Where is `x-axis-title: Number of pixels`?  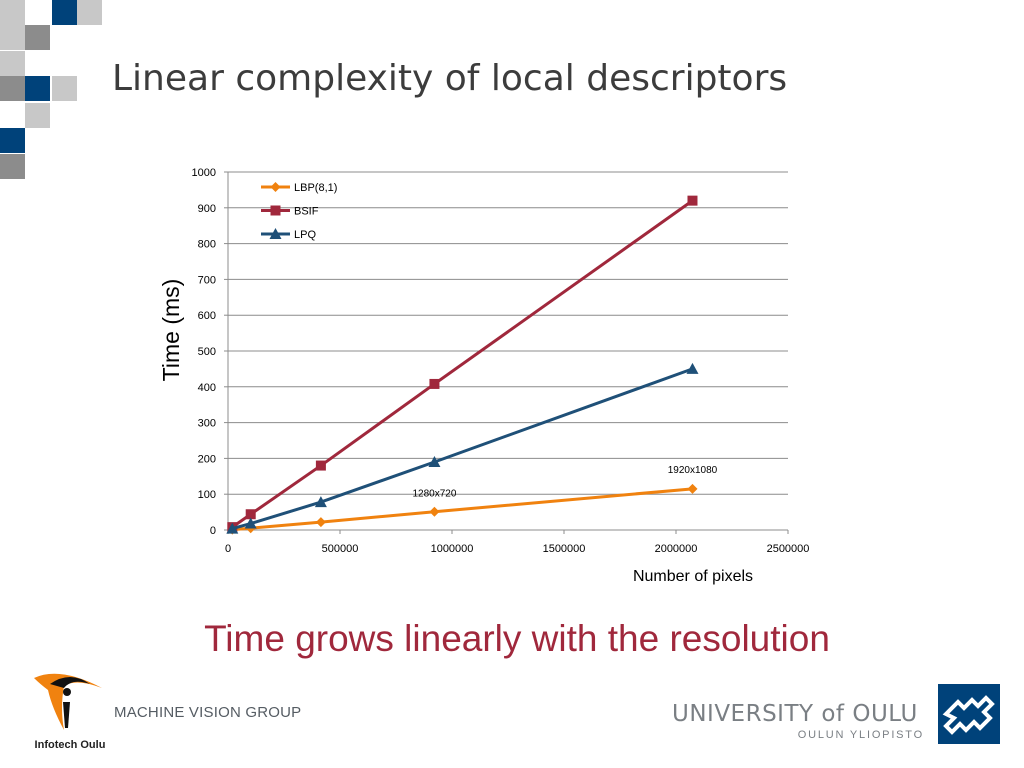 x-axis-title: Number of pixels is located at coordinates (693, 576).